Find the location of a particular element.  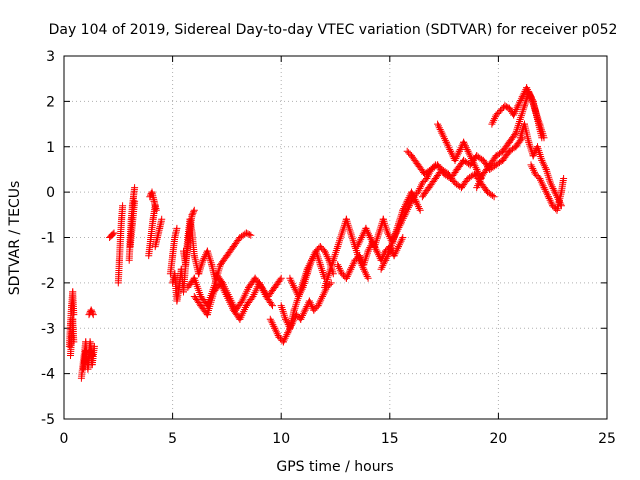

y-tick-label: 1 is located at coordinates (50, 148).